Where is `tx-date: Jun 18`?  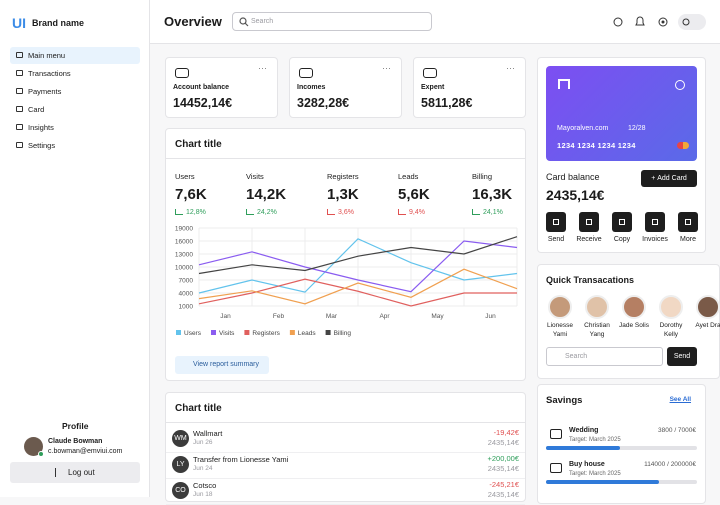 tx-date: Jun 18 is located at coordinates (203, 494).